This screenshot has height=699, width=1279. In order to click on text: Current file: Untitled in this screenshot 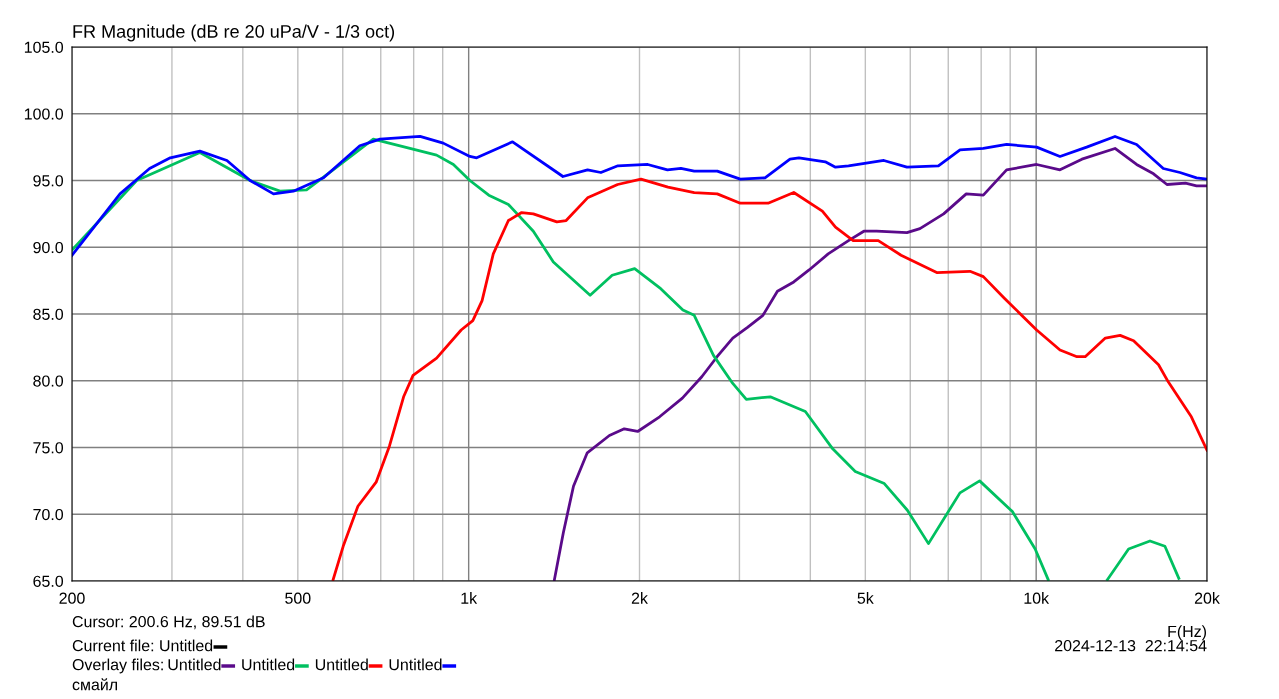, I will do `click(142, 645)`.